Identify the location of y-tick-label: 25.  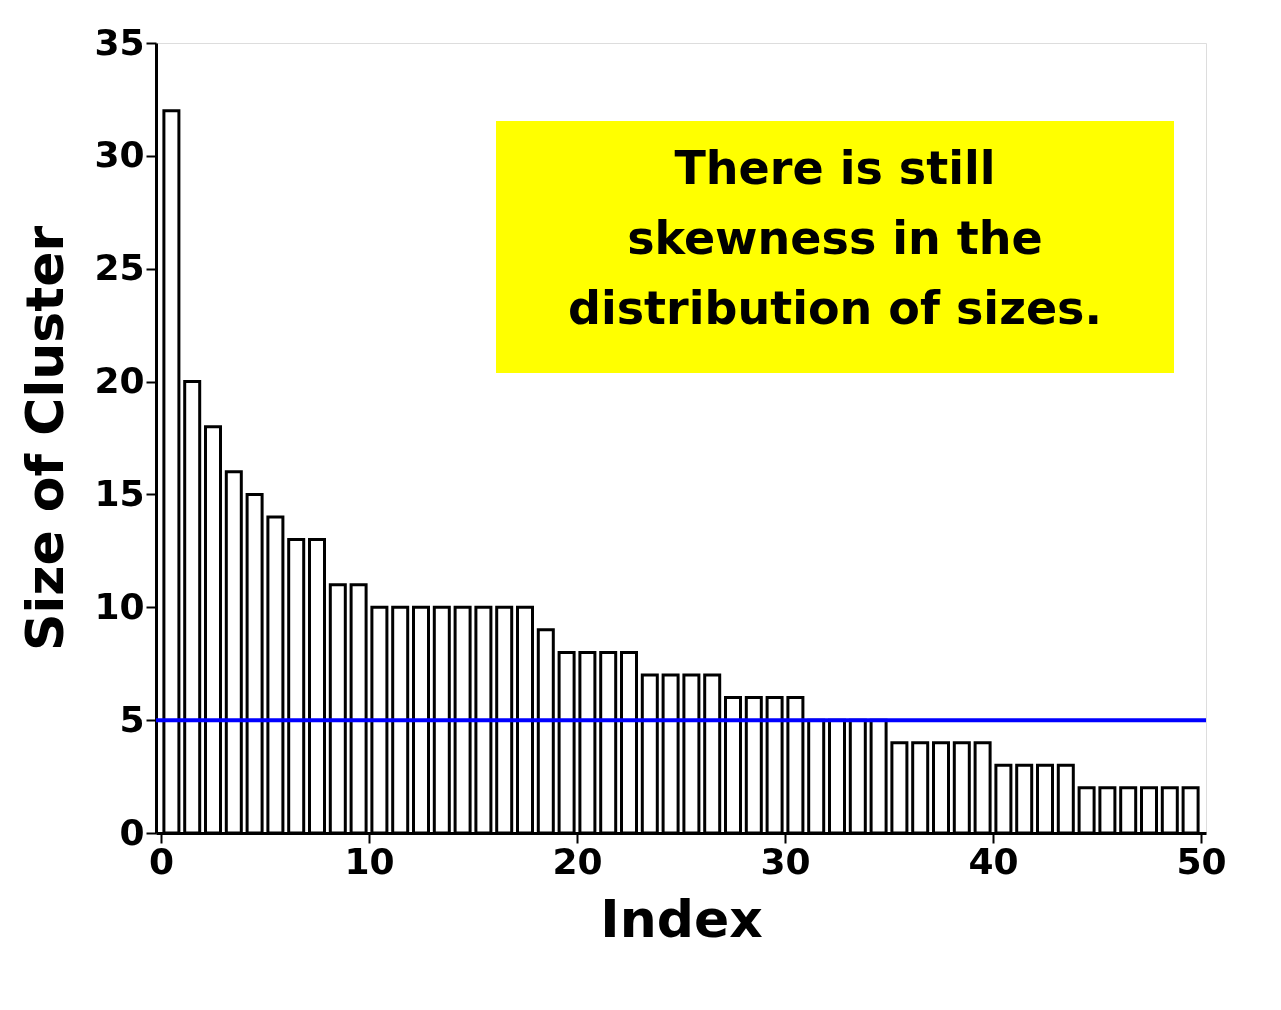
(119, 268).